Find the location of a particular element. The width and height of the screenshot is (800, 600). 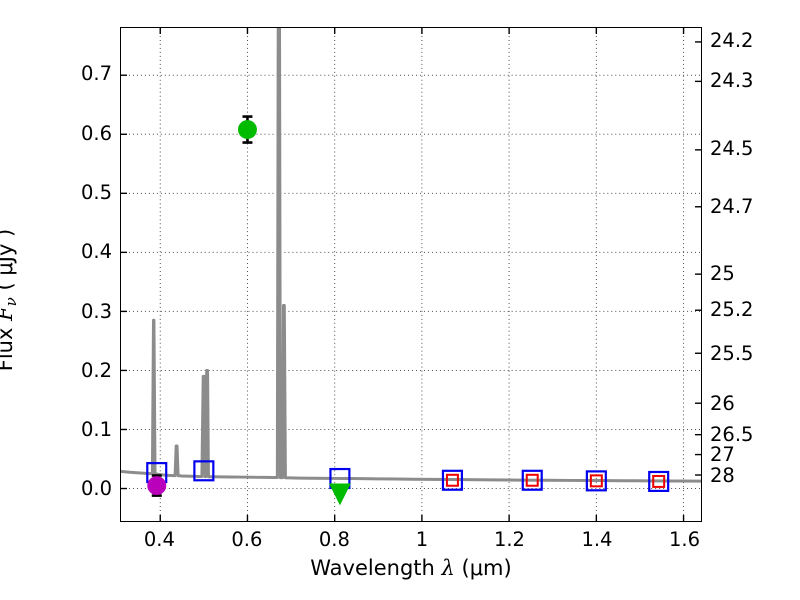

bottom-tick-label: 0.4 is located at coordinates (159, 539).